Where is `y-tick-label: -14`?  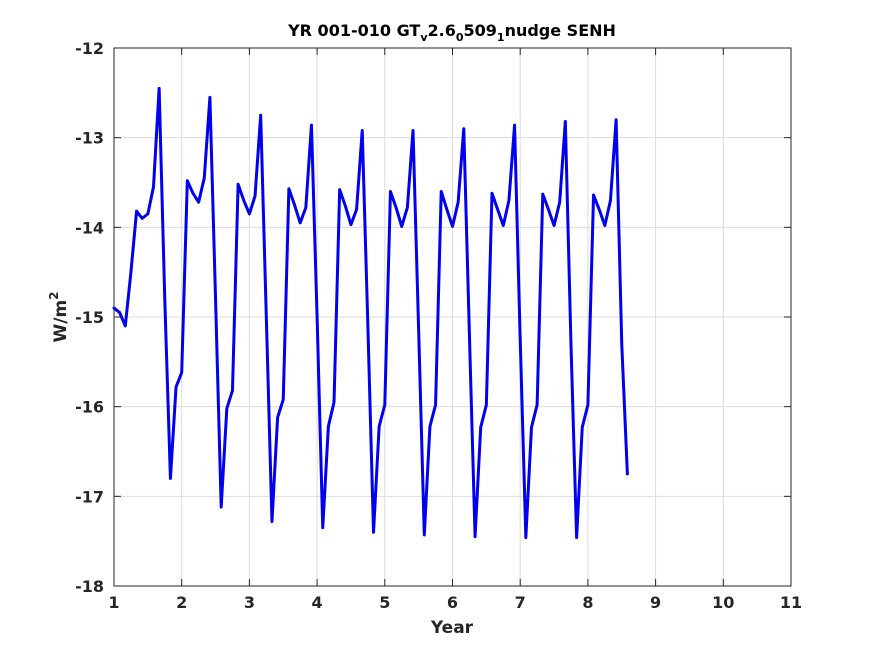
y-tick-label: -14 is located at coordinates (89, 227).